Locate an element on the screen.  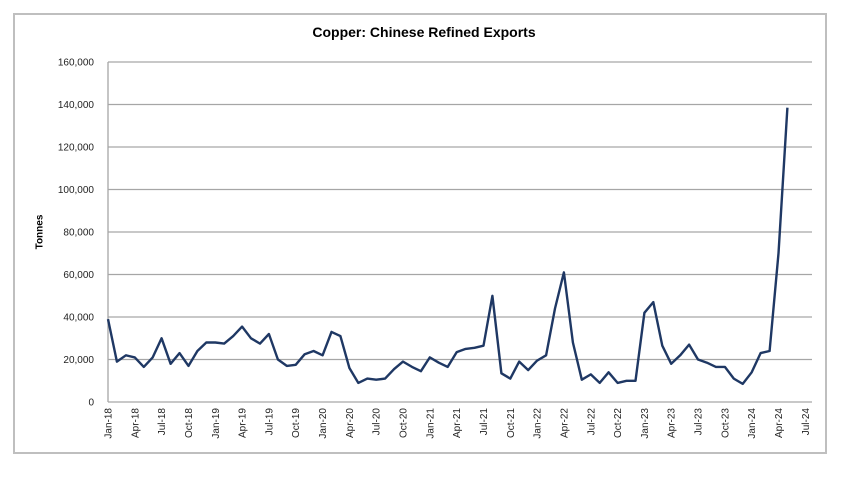
x-tick-label: Jan-22 is located at coordinates (538, 423).